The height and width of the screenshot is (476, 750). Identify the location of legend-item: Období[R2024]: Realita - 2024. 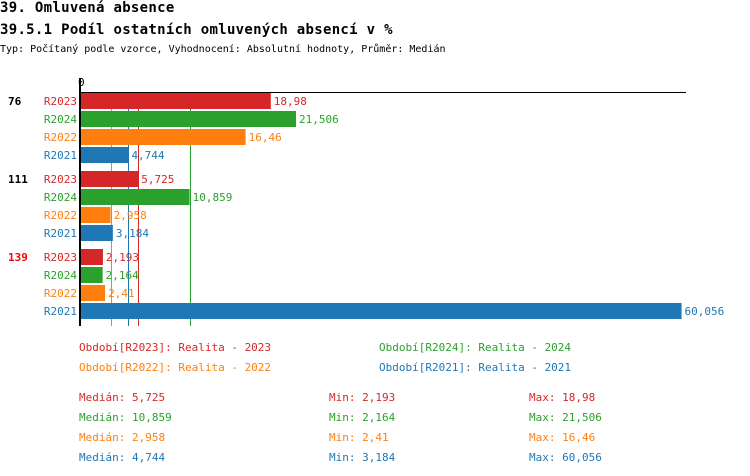
(475, 347).